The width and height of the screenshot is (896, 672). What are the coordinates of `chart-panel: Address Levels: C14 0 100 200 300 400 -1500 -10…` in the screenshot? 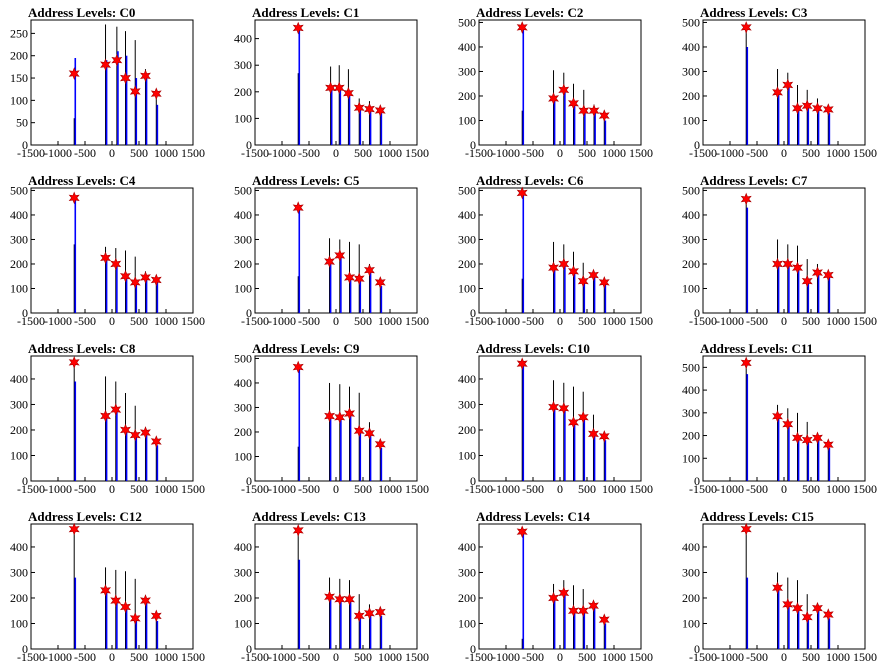 It's located at (555, 586).